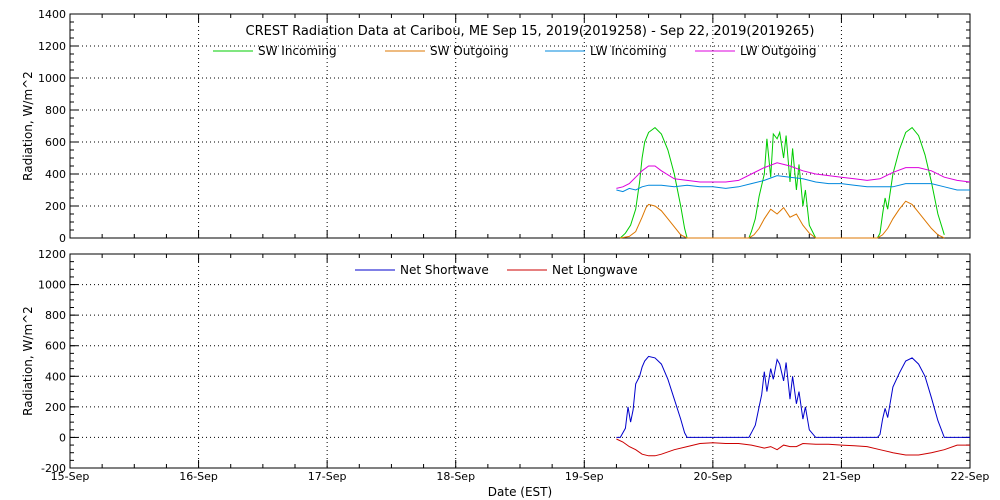 The width and height of the screenshot is (1000, 500). Describe the element at coordinates (28, 126) in the screenshot. I see `top-y-axis-label: Radiation, W/m^2` at that location.